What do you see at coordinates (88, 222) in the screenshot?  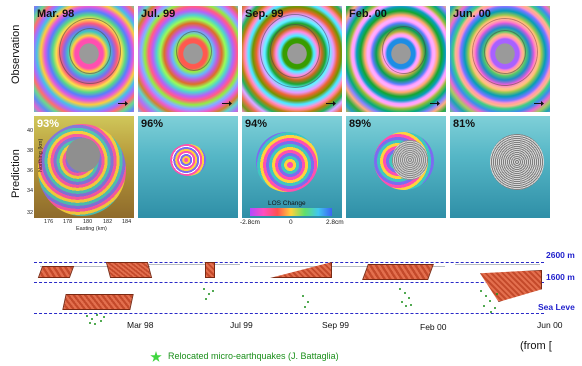 I see `xtick-label: 180` at bounding box center [88, 222].